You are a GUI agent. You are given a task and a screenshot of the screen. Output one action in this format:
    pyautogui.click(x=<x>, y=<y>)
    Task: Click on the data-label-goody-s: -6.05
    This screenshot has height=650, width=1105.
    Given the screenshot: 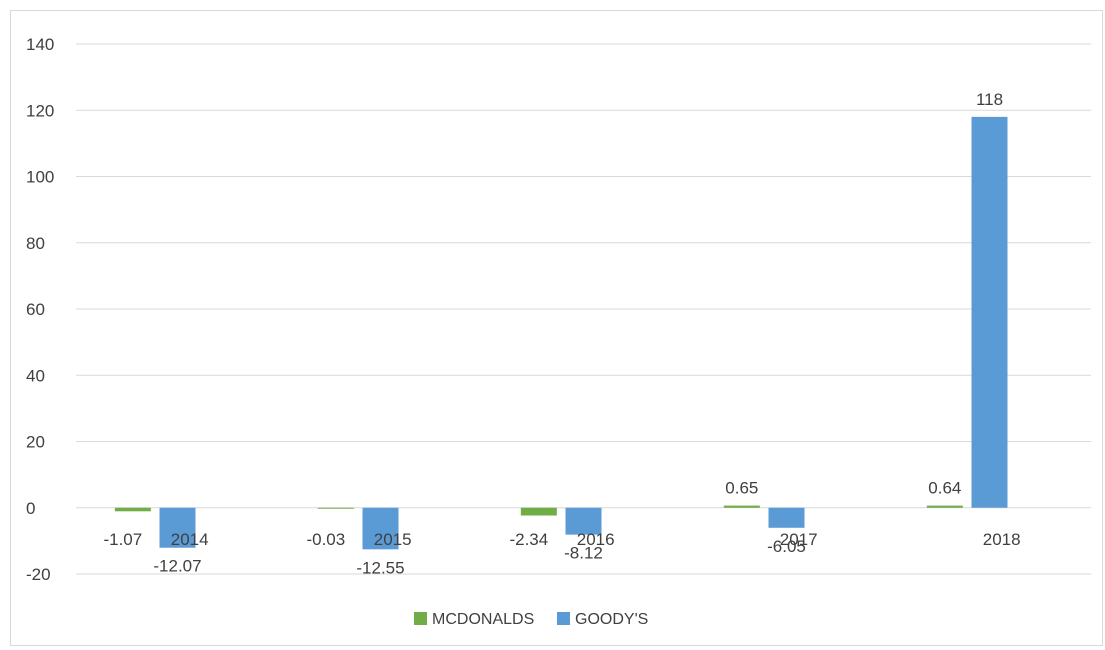 What is the action you would take?
    pyautogui.click(x=786, y=546)
    